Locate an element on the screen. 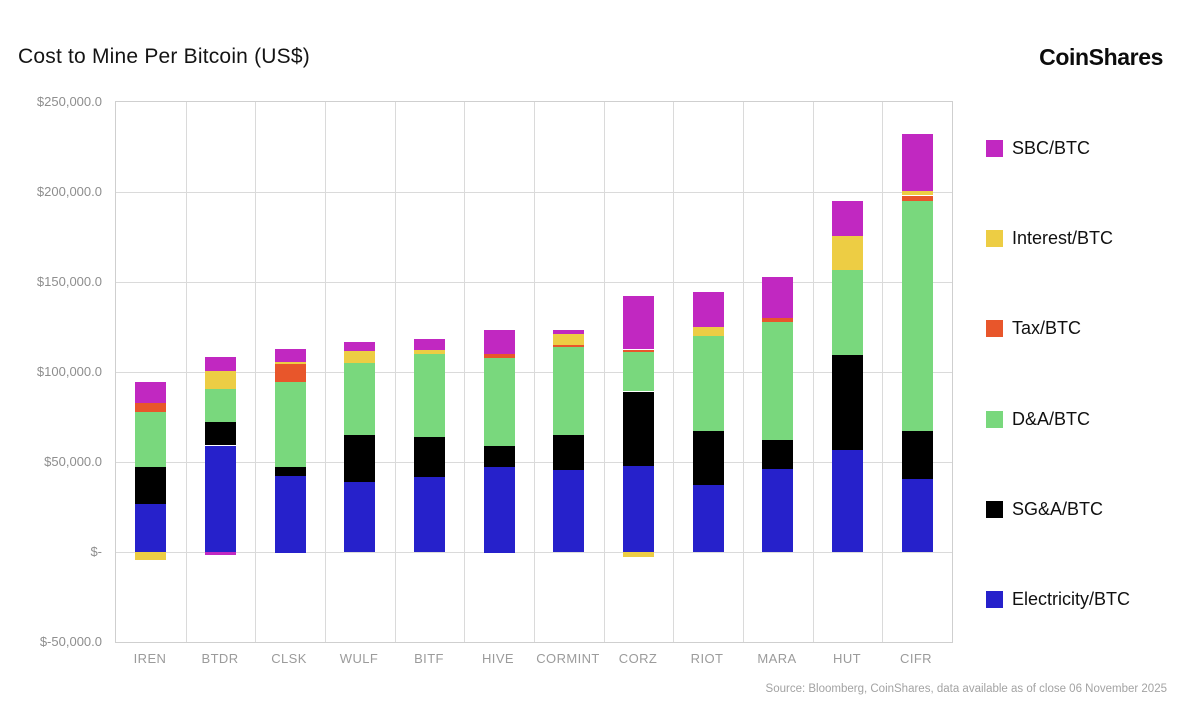  bar-segment-sg-a-btc-btdr is located at coordinates (220, 433).